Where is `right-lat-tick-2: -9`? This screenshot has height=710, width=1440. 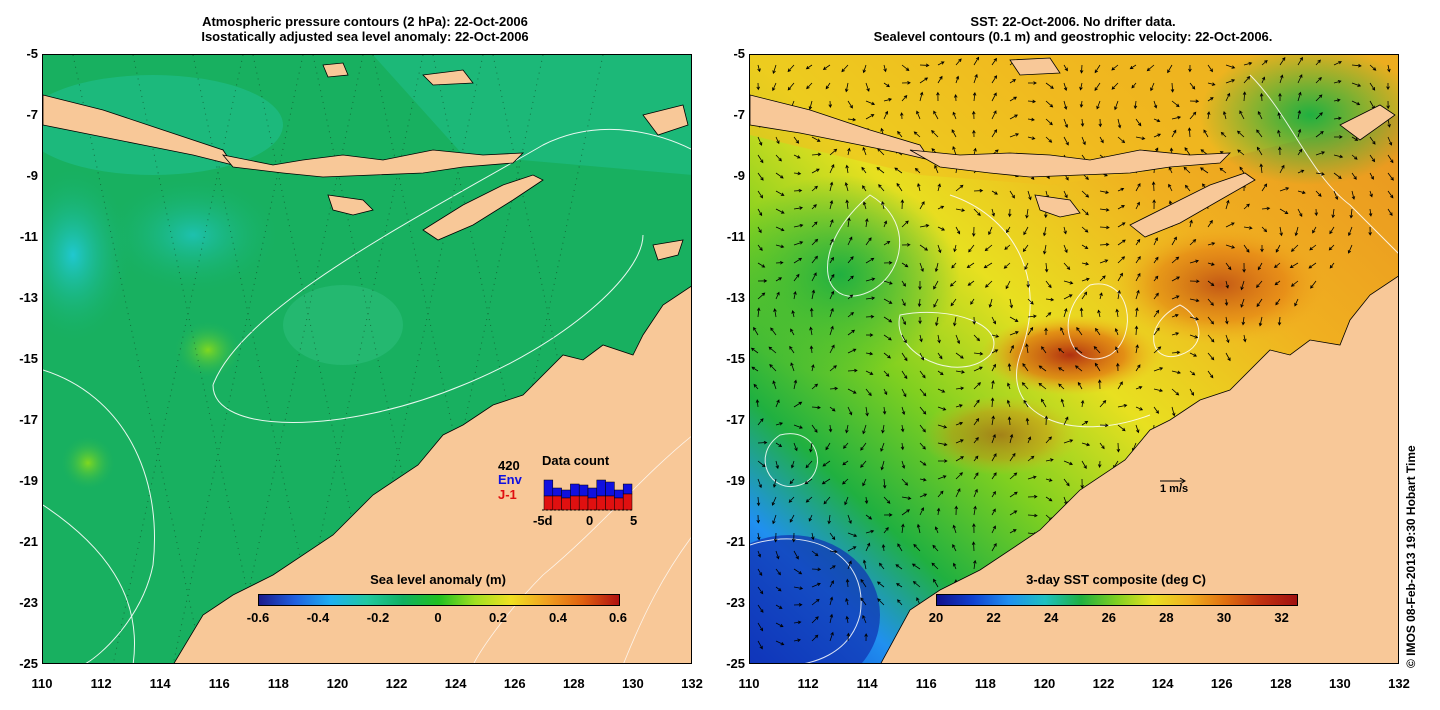
right-lat-tick-2: -9 is located at coordinates (739, 175).